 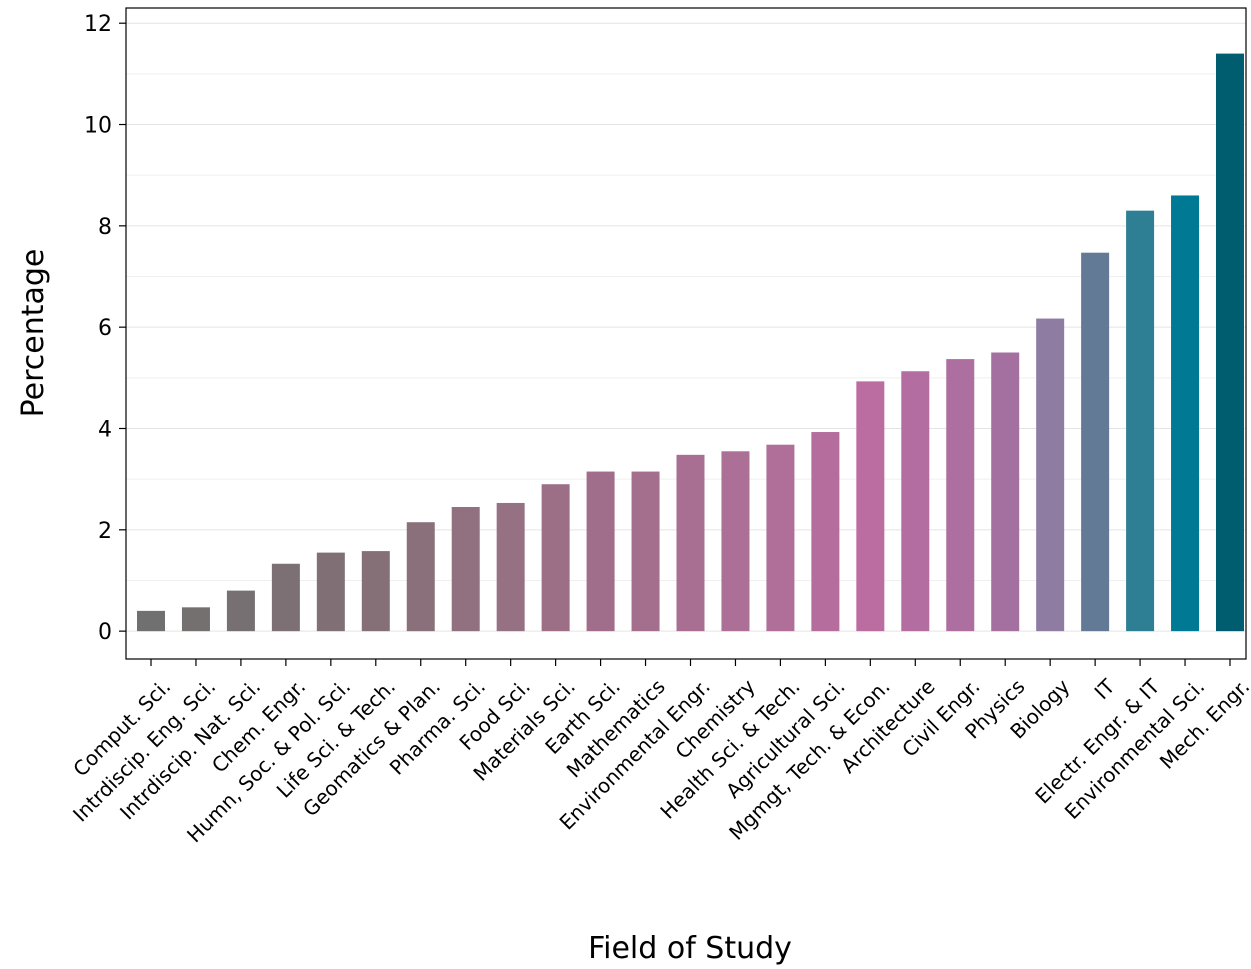 I want to click on y-axis: 0 2 4 6 8 10 12, so click(x=105, y=328).